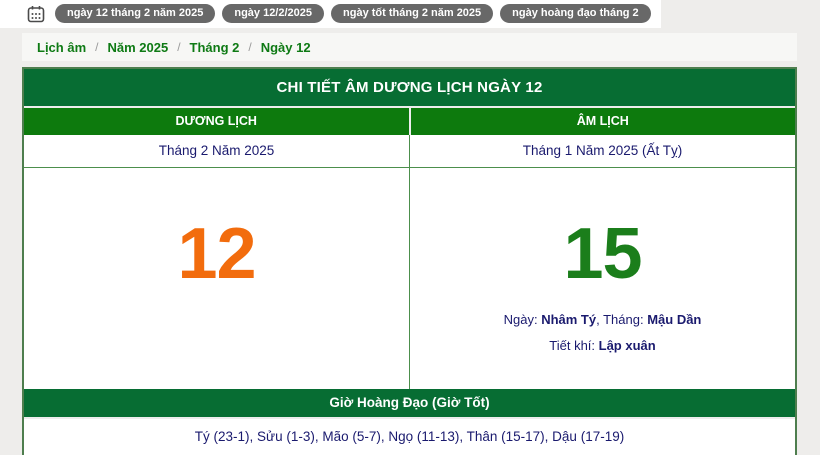 The height and width of the screenshot is (455, 820). What do you see at coordinates (412, 13) in the screenshot?
I see `tag-ngay-tot-thang-2: ngày tốt tháng 2 năm 2025` at bounding box center [412, 13].